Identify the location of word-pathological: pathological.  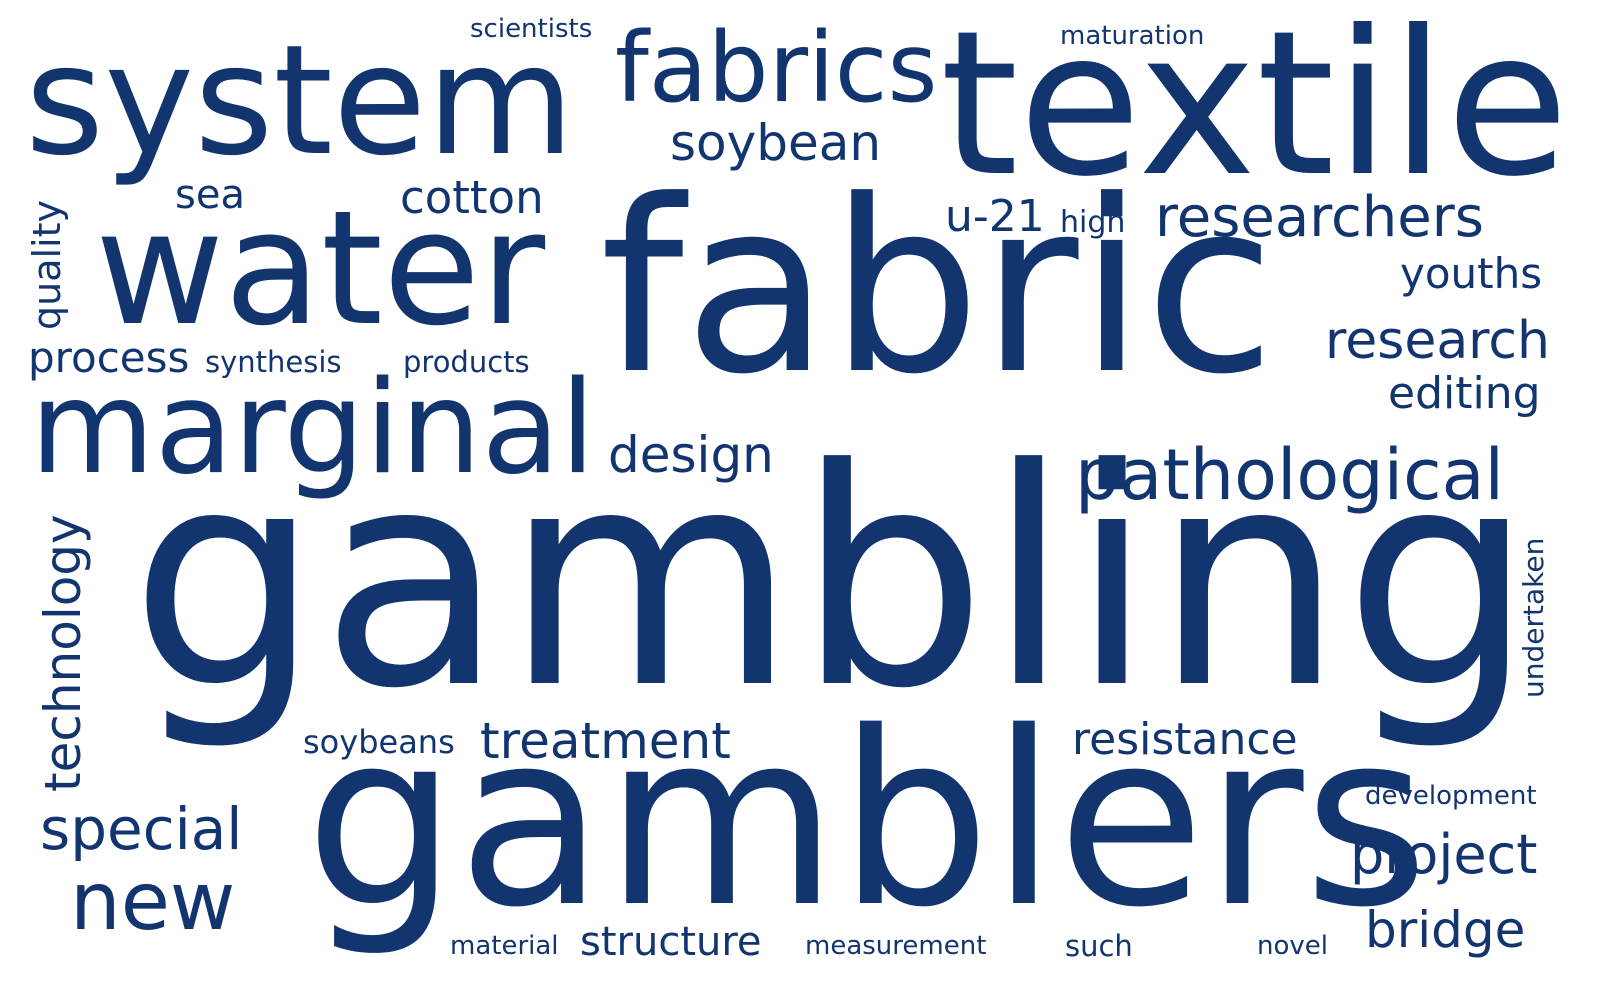
(1289, 475).